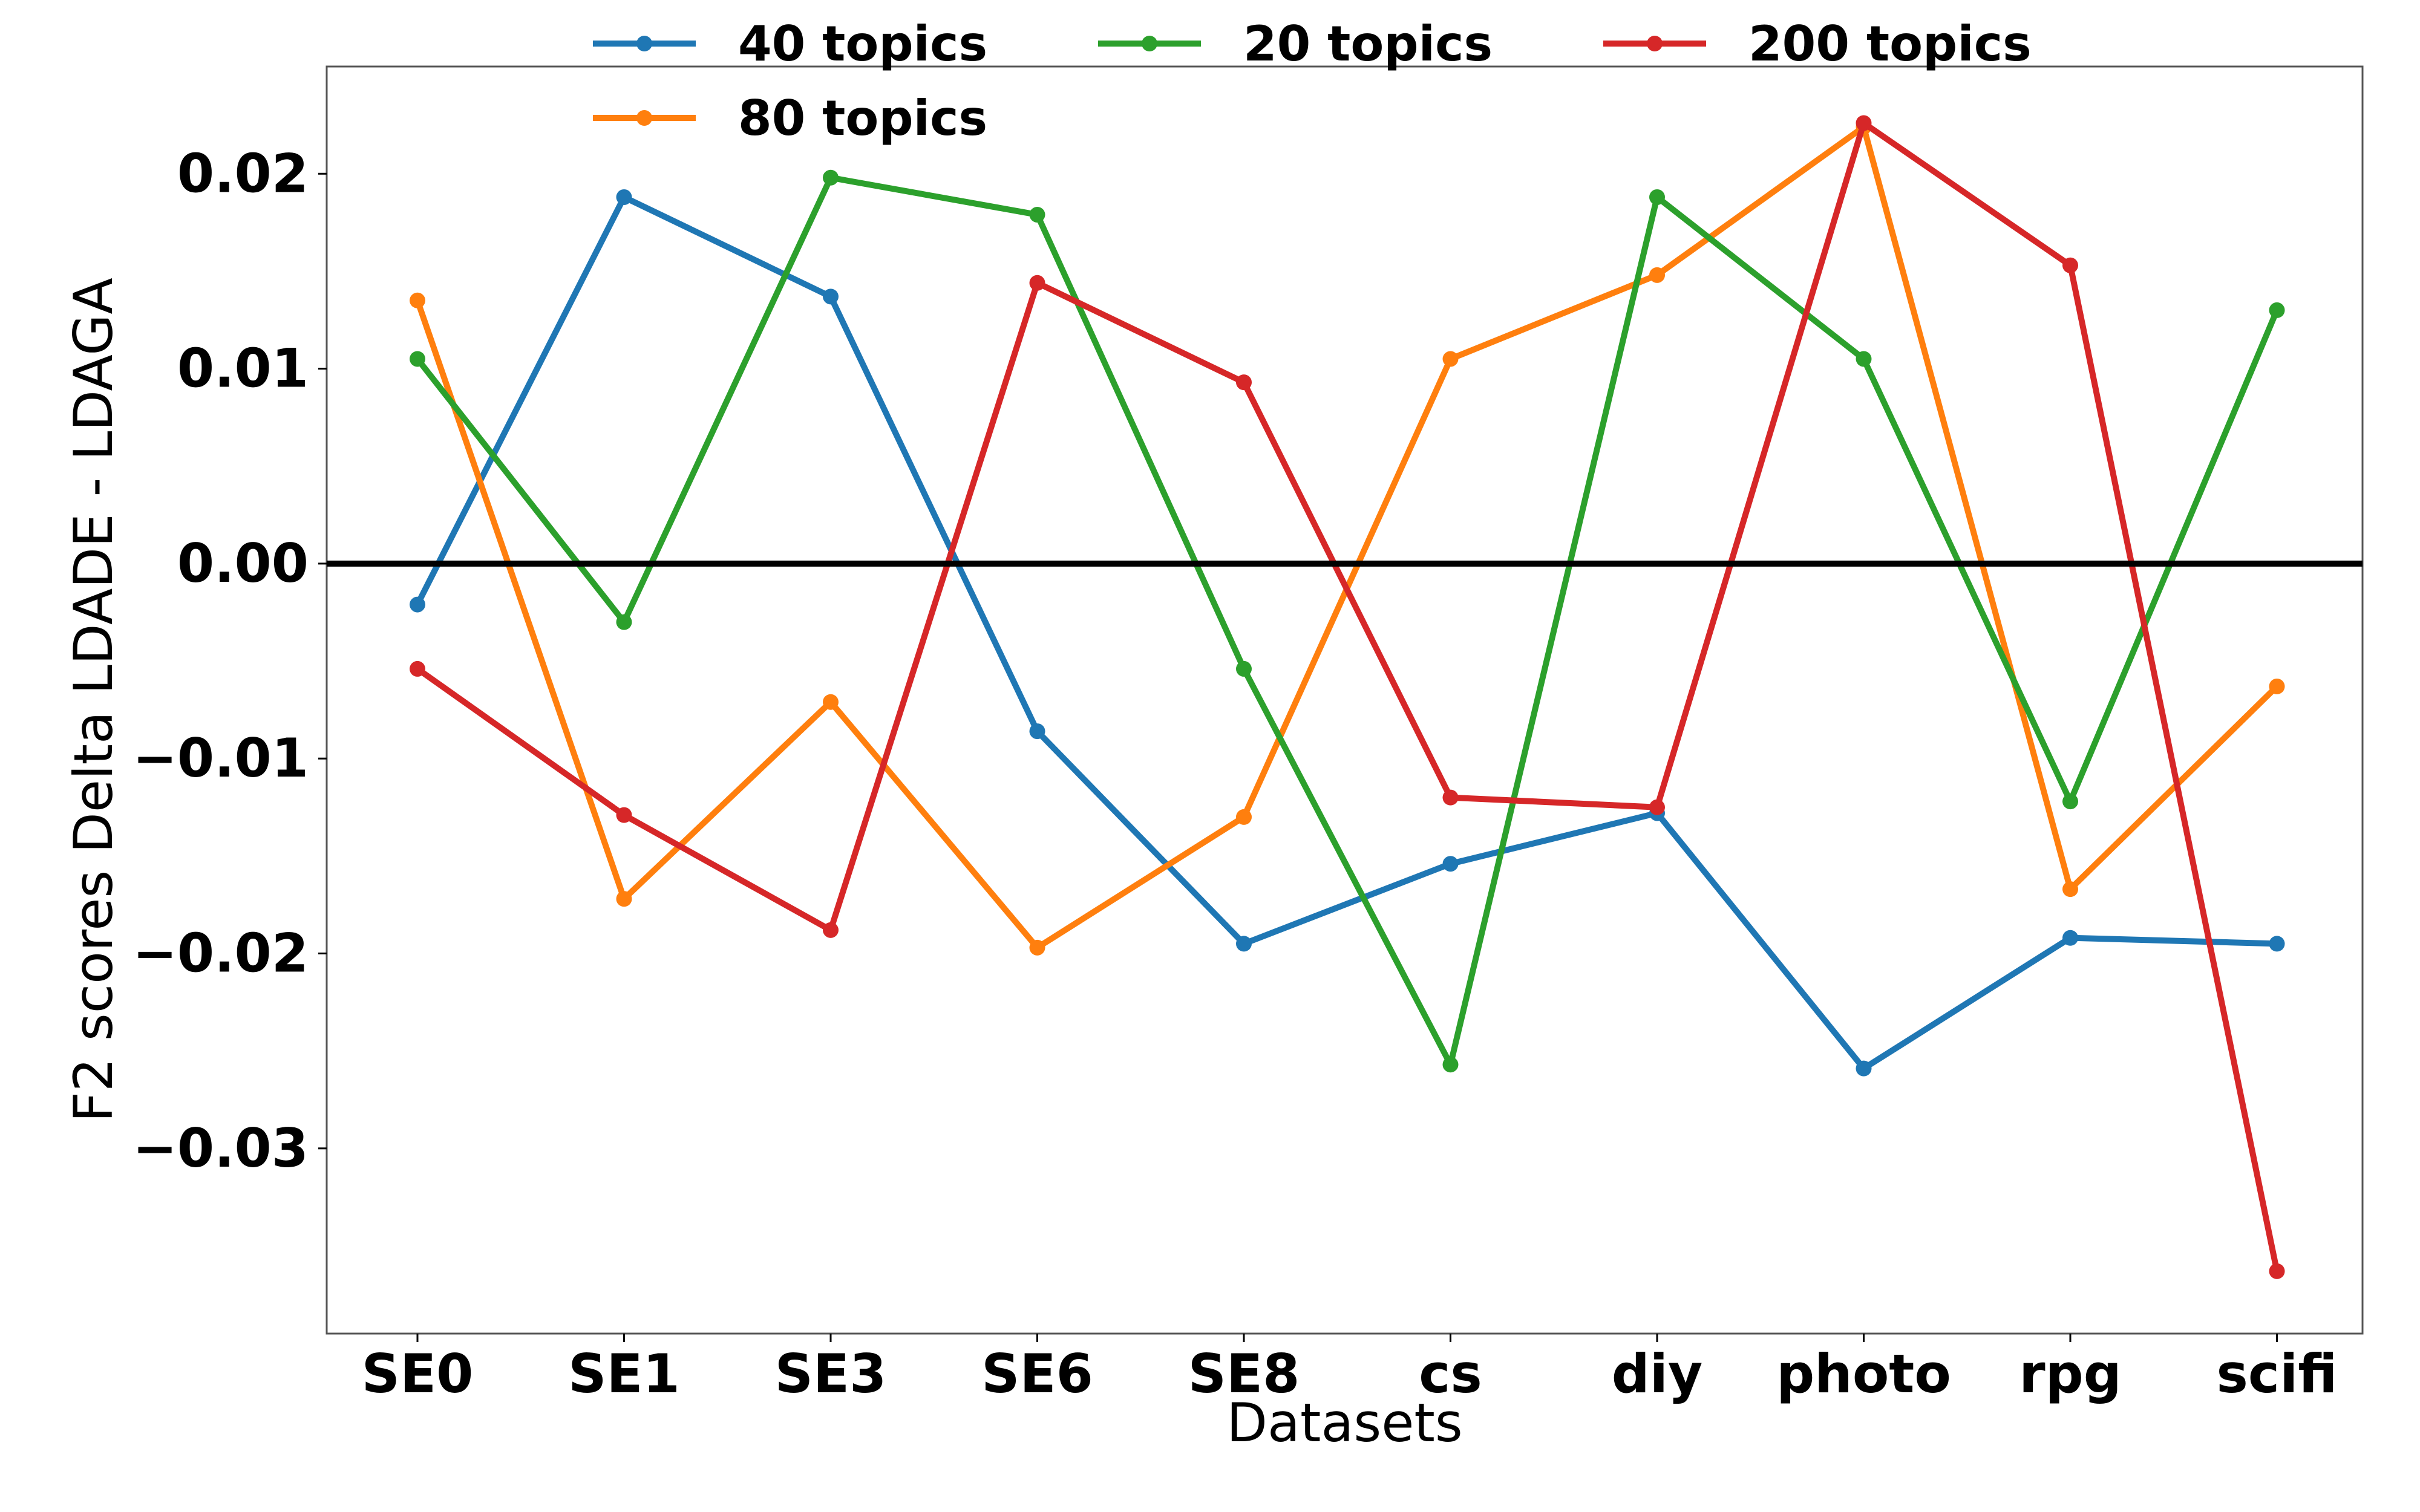  I want to click on y-tick-label: −0.02, so click(220, 954).